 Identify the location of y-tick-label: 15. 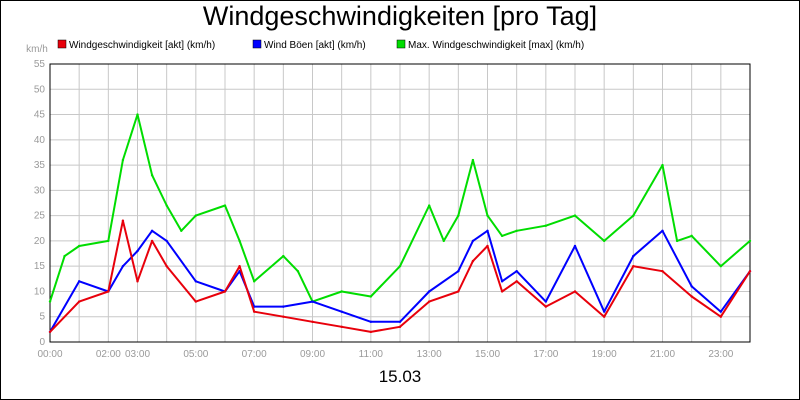
(40, 266).